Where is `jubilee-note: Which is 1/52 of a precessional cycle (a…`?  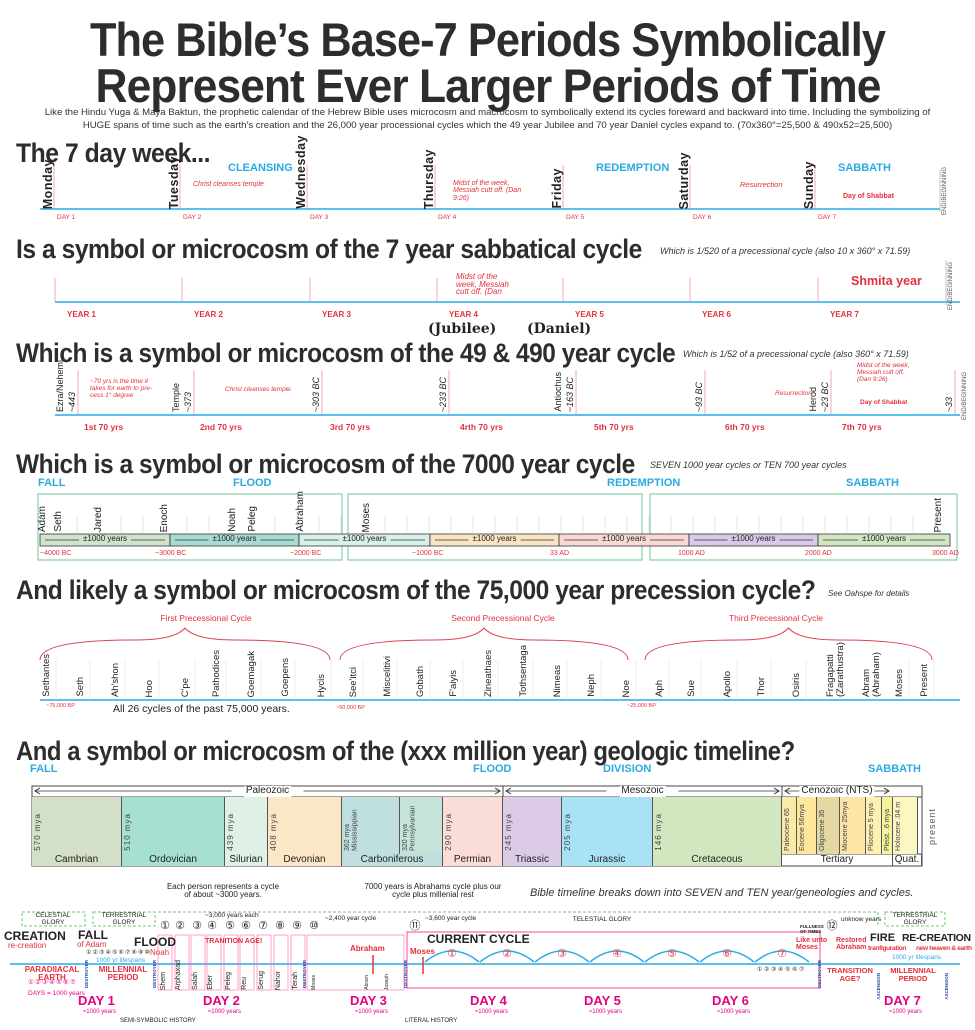
jubilee-note: Which is 1/52 of a precessional cycle (a… is located at coordinates (796, 354).